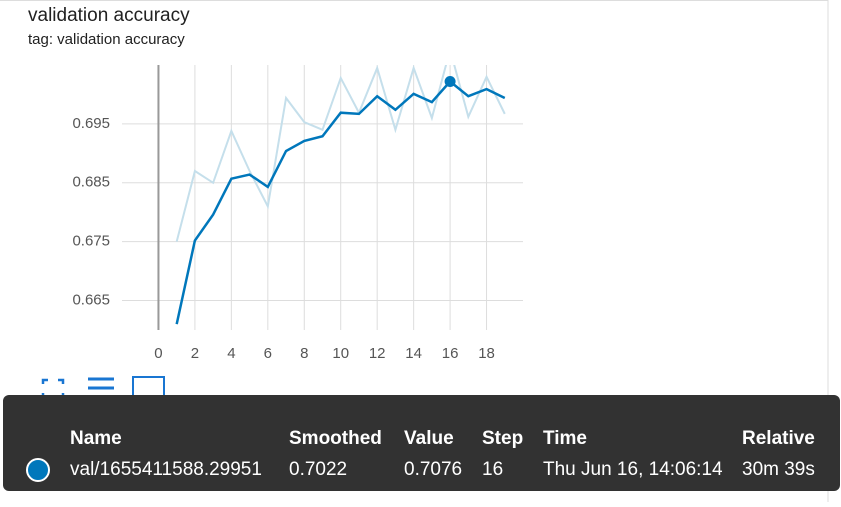  Describe the element at coordinates (53, 388) in the screenshot. I see `fullscreen-icon` at that location.